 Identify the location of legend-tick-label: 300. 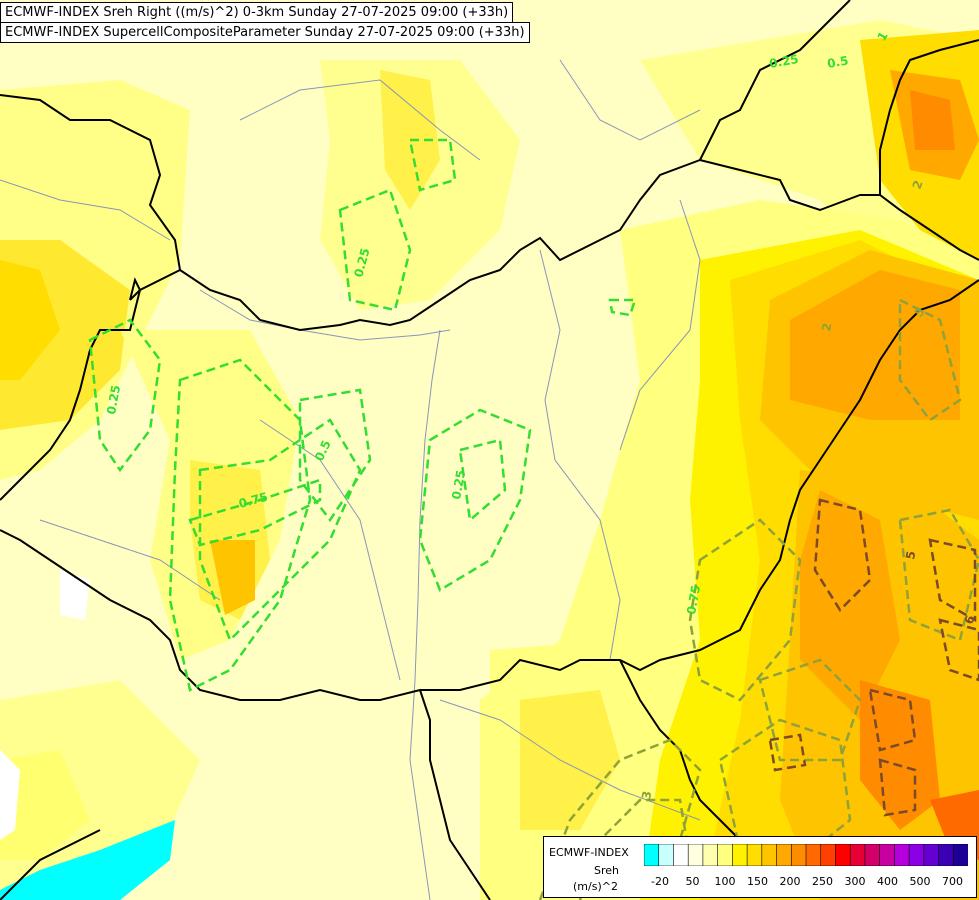
(855, 881).